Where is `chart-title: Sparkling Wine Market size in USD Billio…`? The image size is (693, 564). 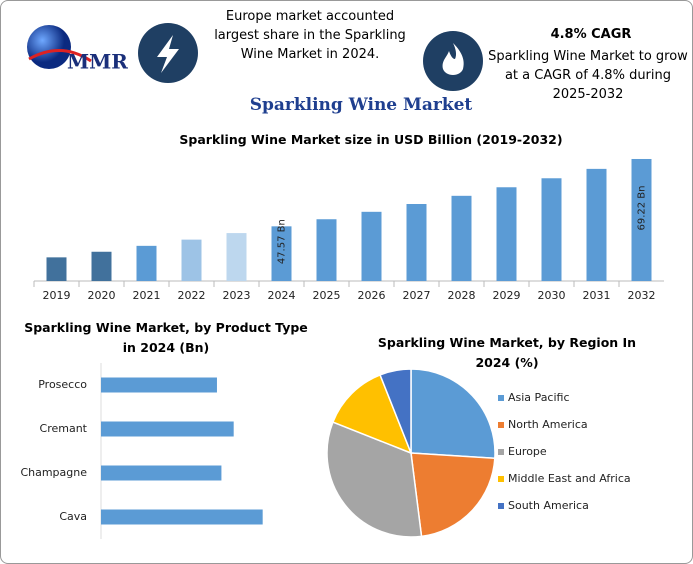 chart-title: Sparkling Wine Market size in USD Billio… is located at coordinates (371, 139).